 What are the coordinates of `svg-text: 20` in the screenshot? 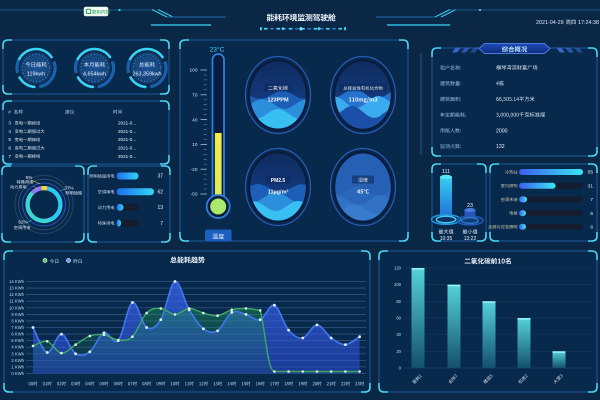 It's located at (398, 351).